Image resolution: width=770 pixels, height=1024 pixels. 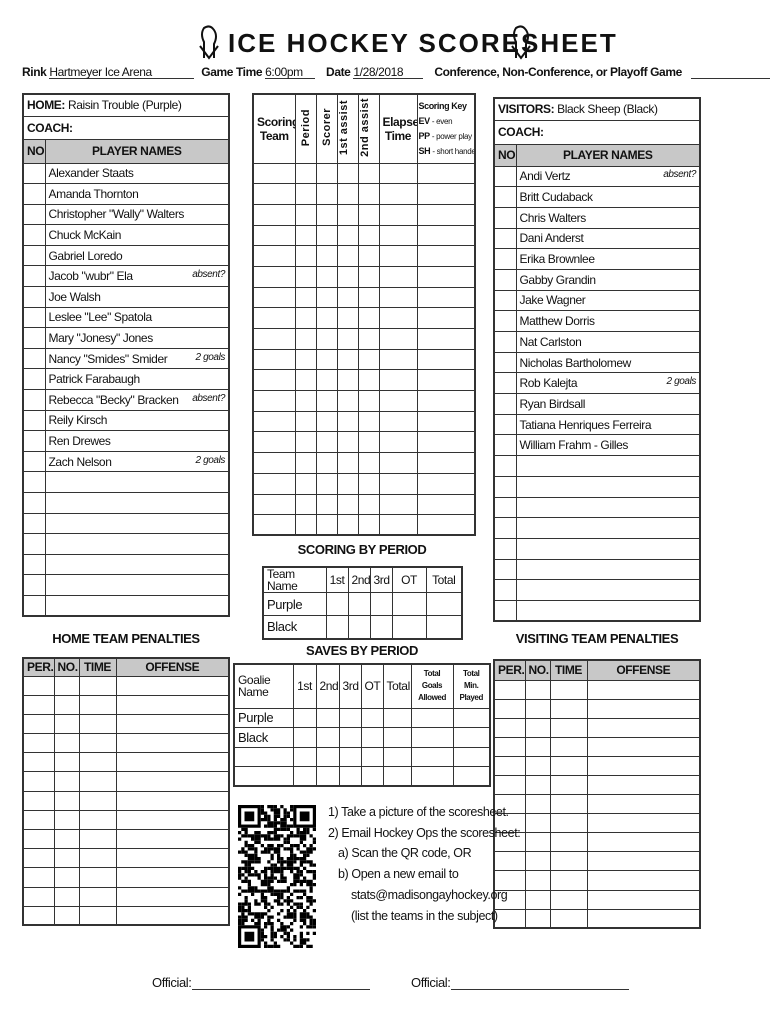 I want to click on visitors-team-name: Black Sheep (Black), so click(x=607, y=109).